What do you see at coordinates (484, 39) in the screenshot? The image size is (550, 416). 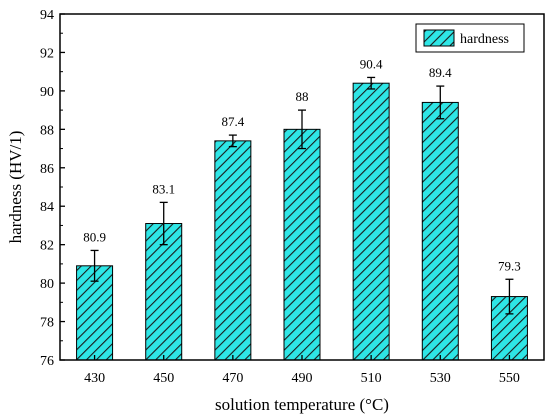 I see `legend-label: hardness` at bounding box center [484, 39].